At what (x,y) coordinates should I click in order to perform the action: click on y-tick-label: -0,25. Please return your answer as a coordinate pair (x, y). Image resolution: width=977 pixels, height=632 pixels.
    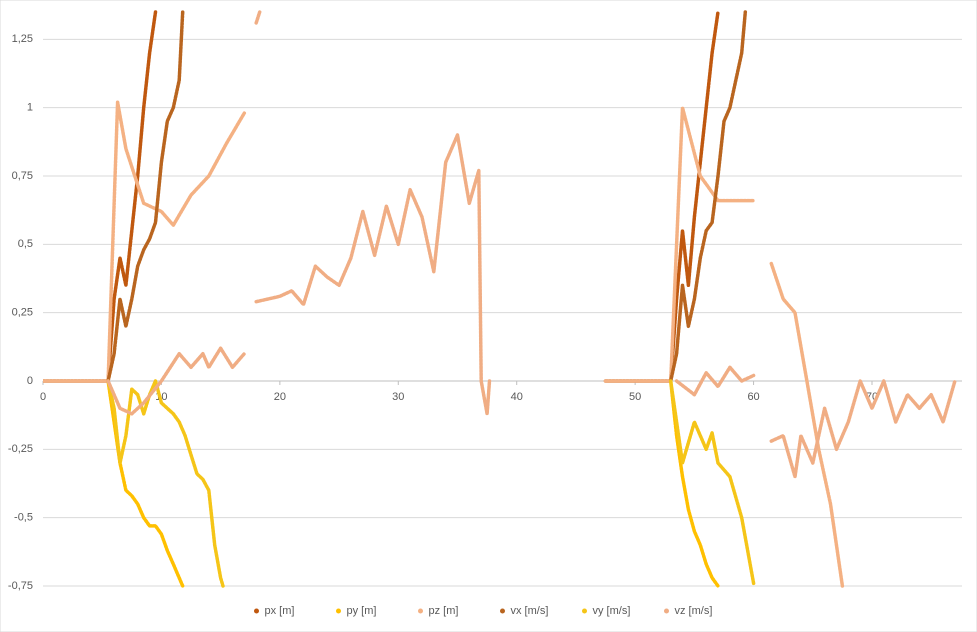
    Looking at the image, I should click on (20, 449).